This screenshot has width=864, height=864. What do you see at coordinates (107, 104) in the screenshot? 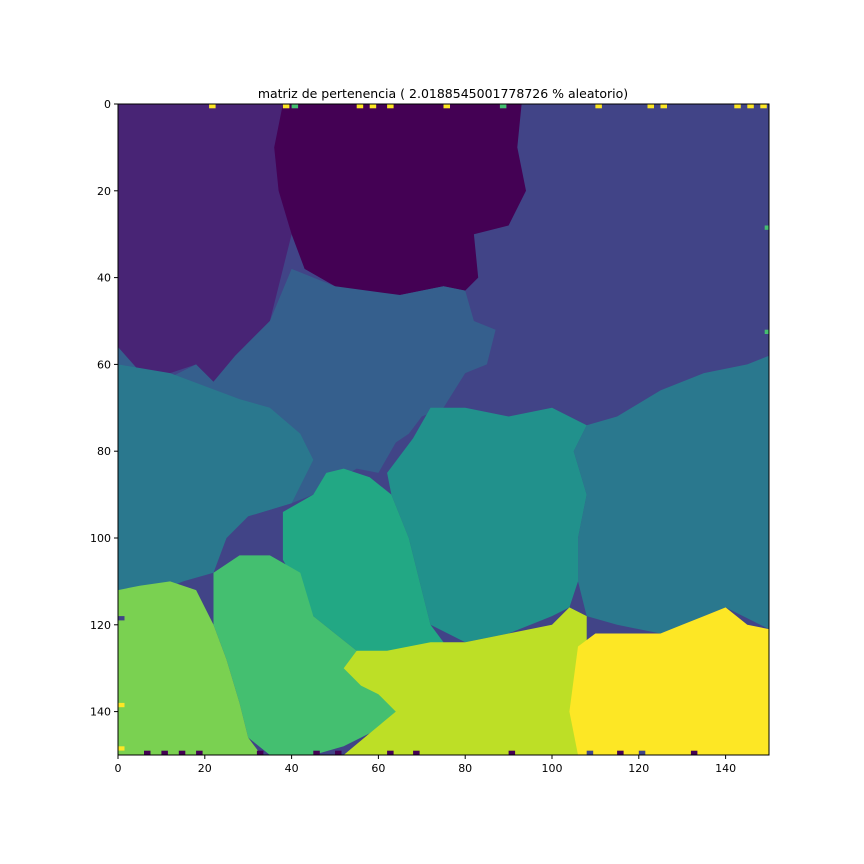
I see `y-tick-label: 0` at bounding box center [107, 104].